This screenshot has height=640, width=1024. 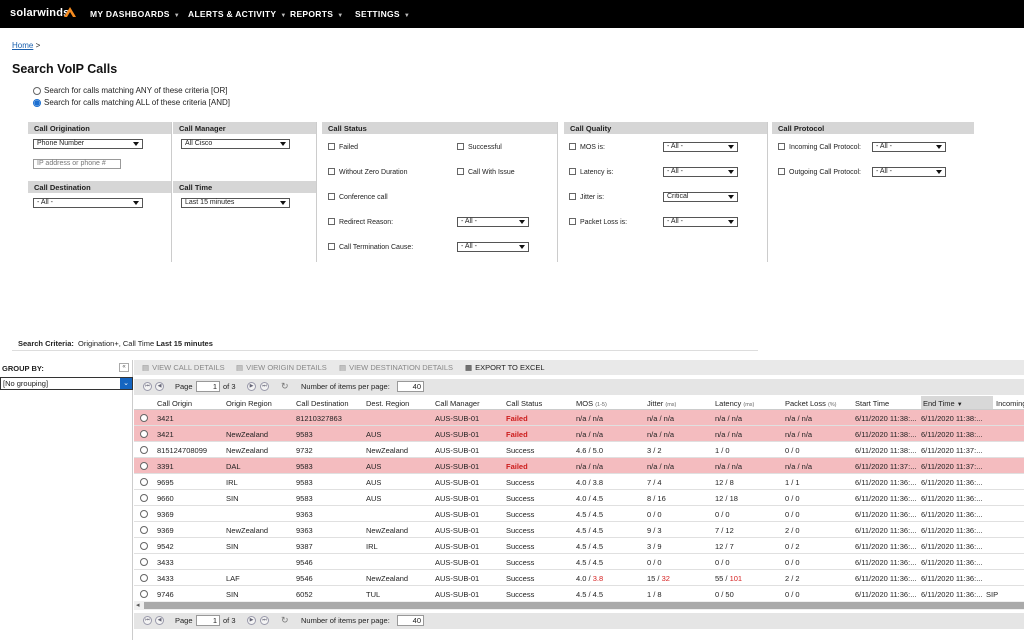 What do you see at coordinates (591, 403) in the screenshot?
I see `col-mos: MOS (1-5)` at bounding box center [591, 403].